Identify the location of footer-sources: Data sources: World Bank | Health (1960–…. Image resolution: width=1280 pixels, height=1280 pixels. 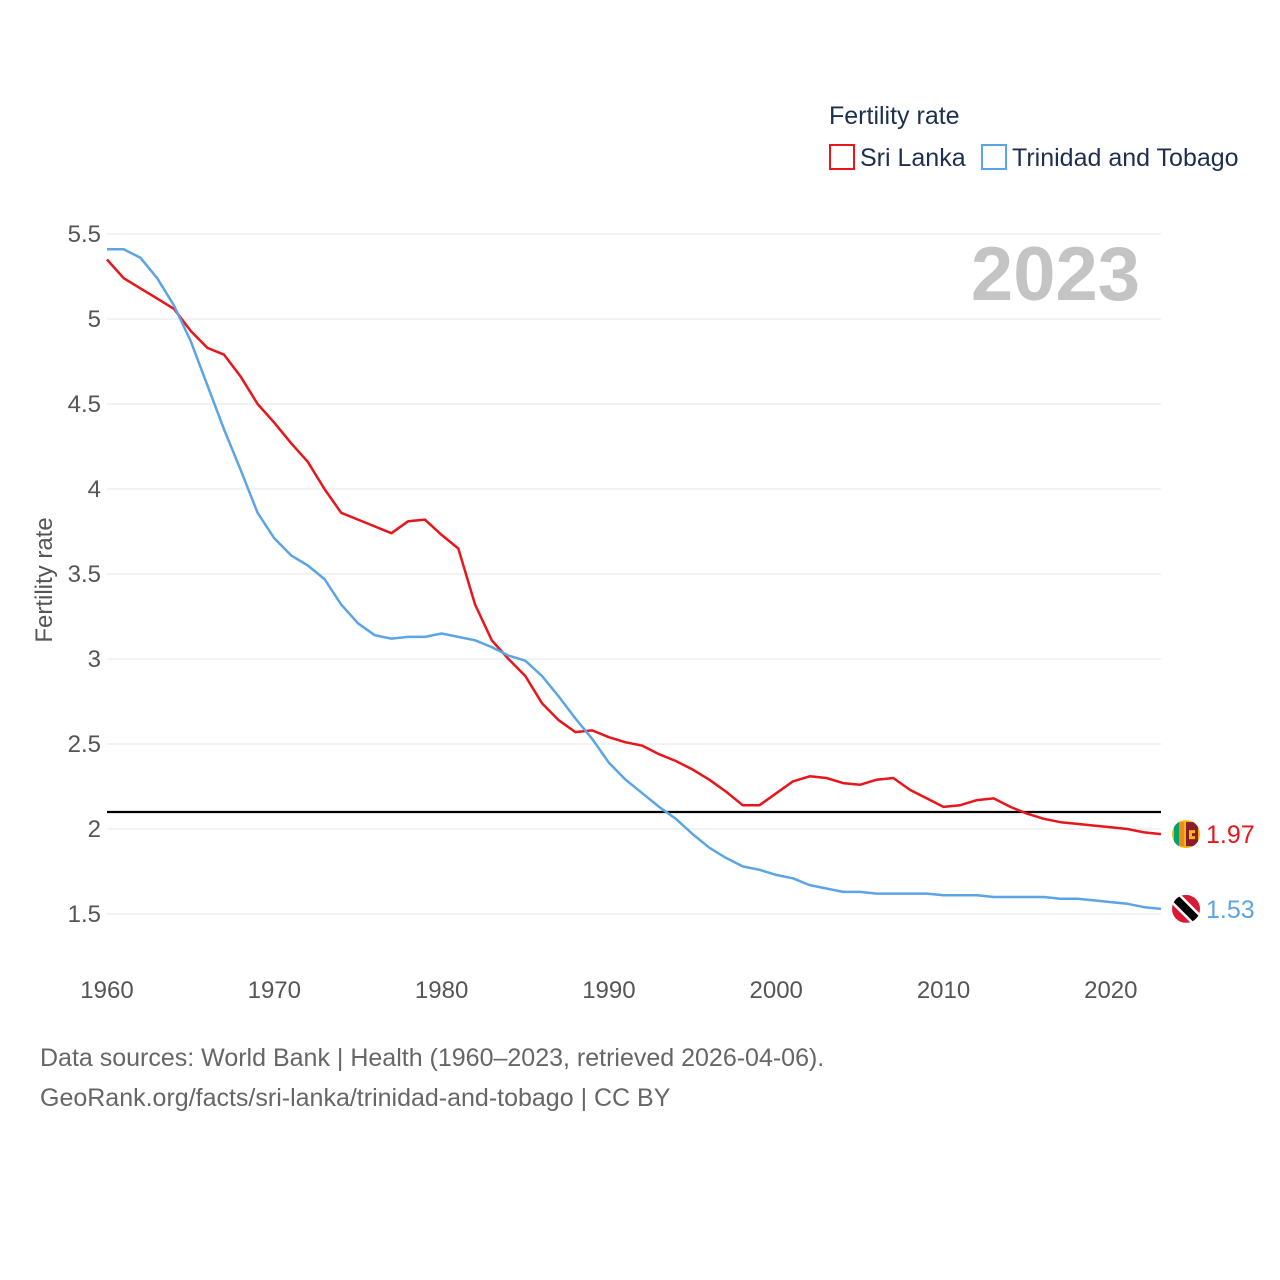
(432, 1058).